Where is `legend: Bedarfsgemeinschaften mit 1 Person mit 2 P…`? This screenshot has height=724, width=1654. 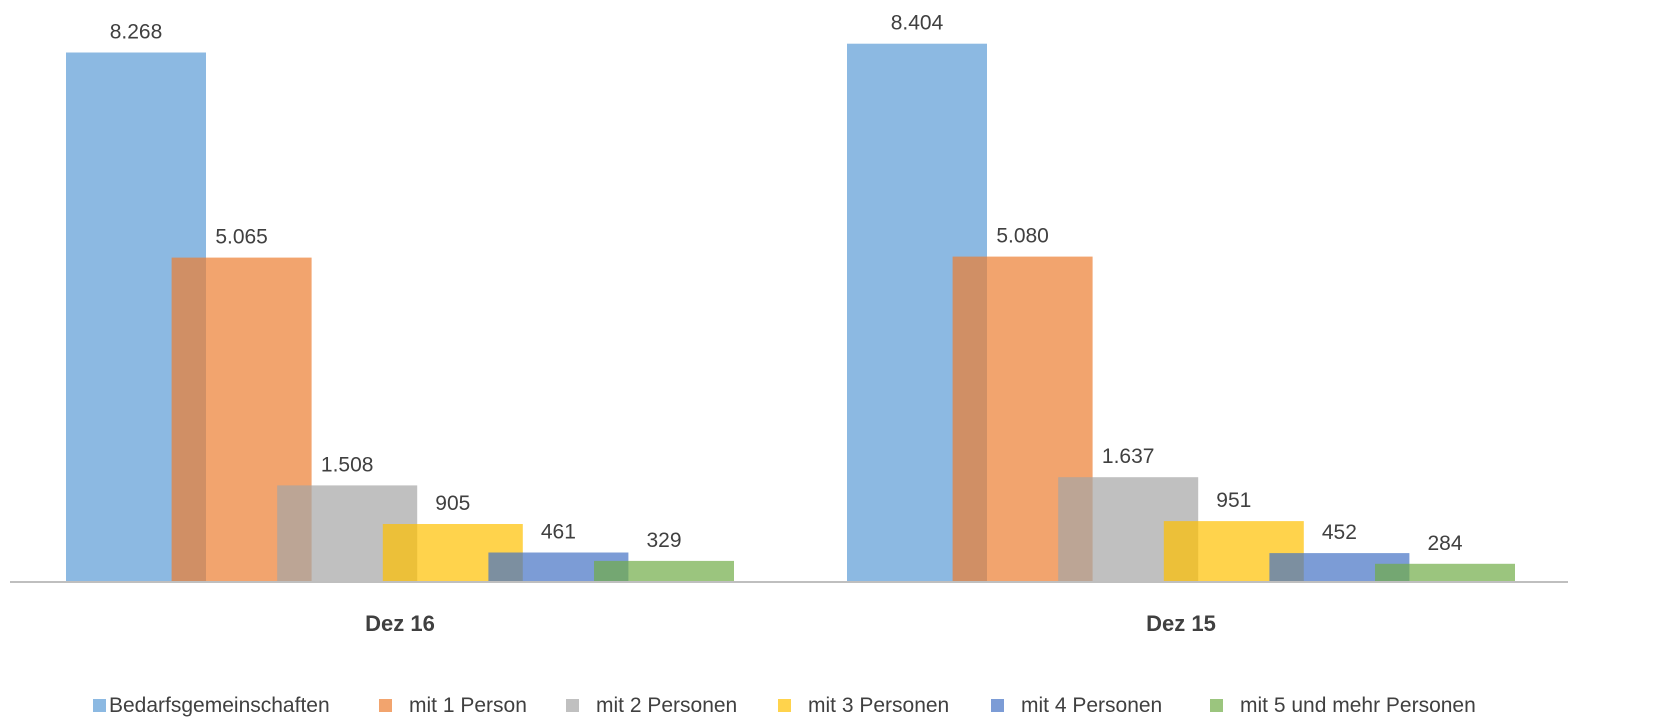
legend: Bedarfsgemeinschaften mit 1 Person mit 2 P… is located at coordinates (784, 705).